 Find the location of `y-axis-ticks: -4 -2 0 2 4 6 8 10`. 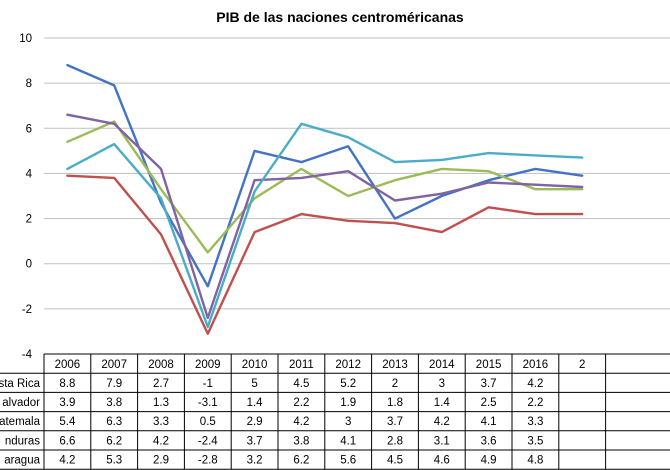

y-axis-ticks: -4 -2 0 2 4 6 8 10 is located at coordinates (25, 197).